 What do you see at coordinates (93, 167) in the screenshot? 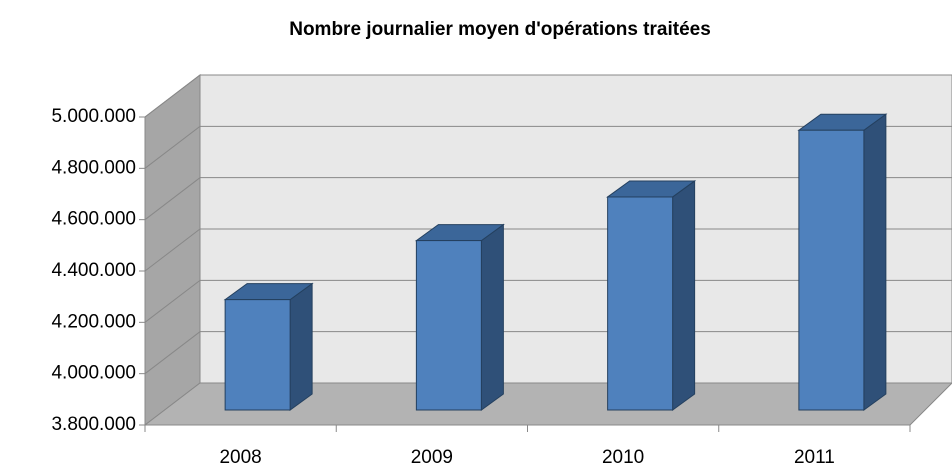
I see `y-tick-label: 4.800.000` at bounding box center [93, 167].